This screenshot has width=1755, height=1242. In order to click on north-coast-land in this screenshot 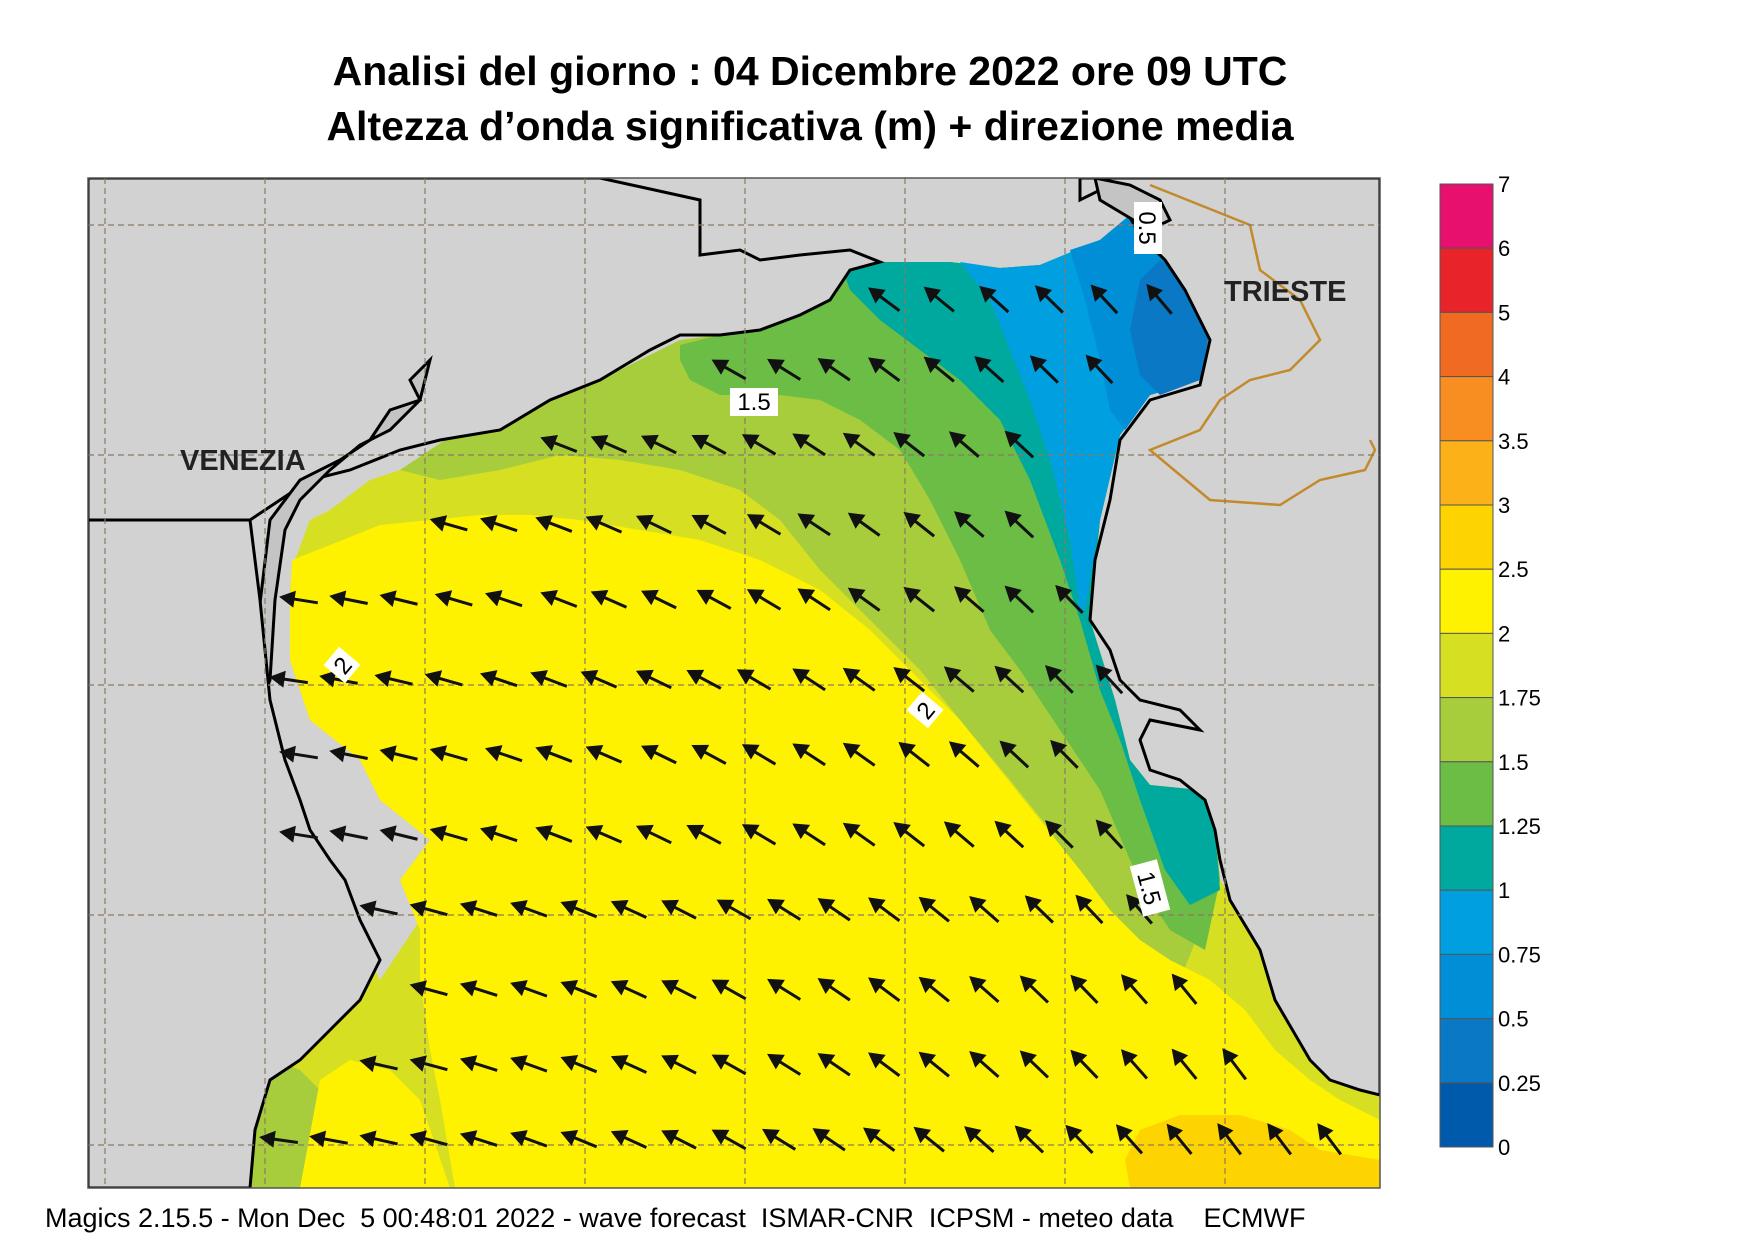, I will do `click(486, 350)`.